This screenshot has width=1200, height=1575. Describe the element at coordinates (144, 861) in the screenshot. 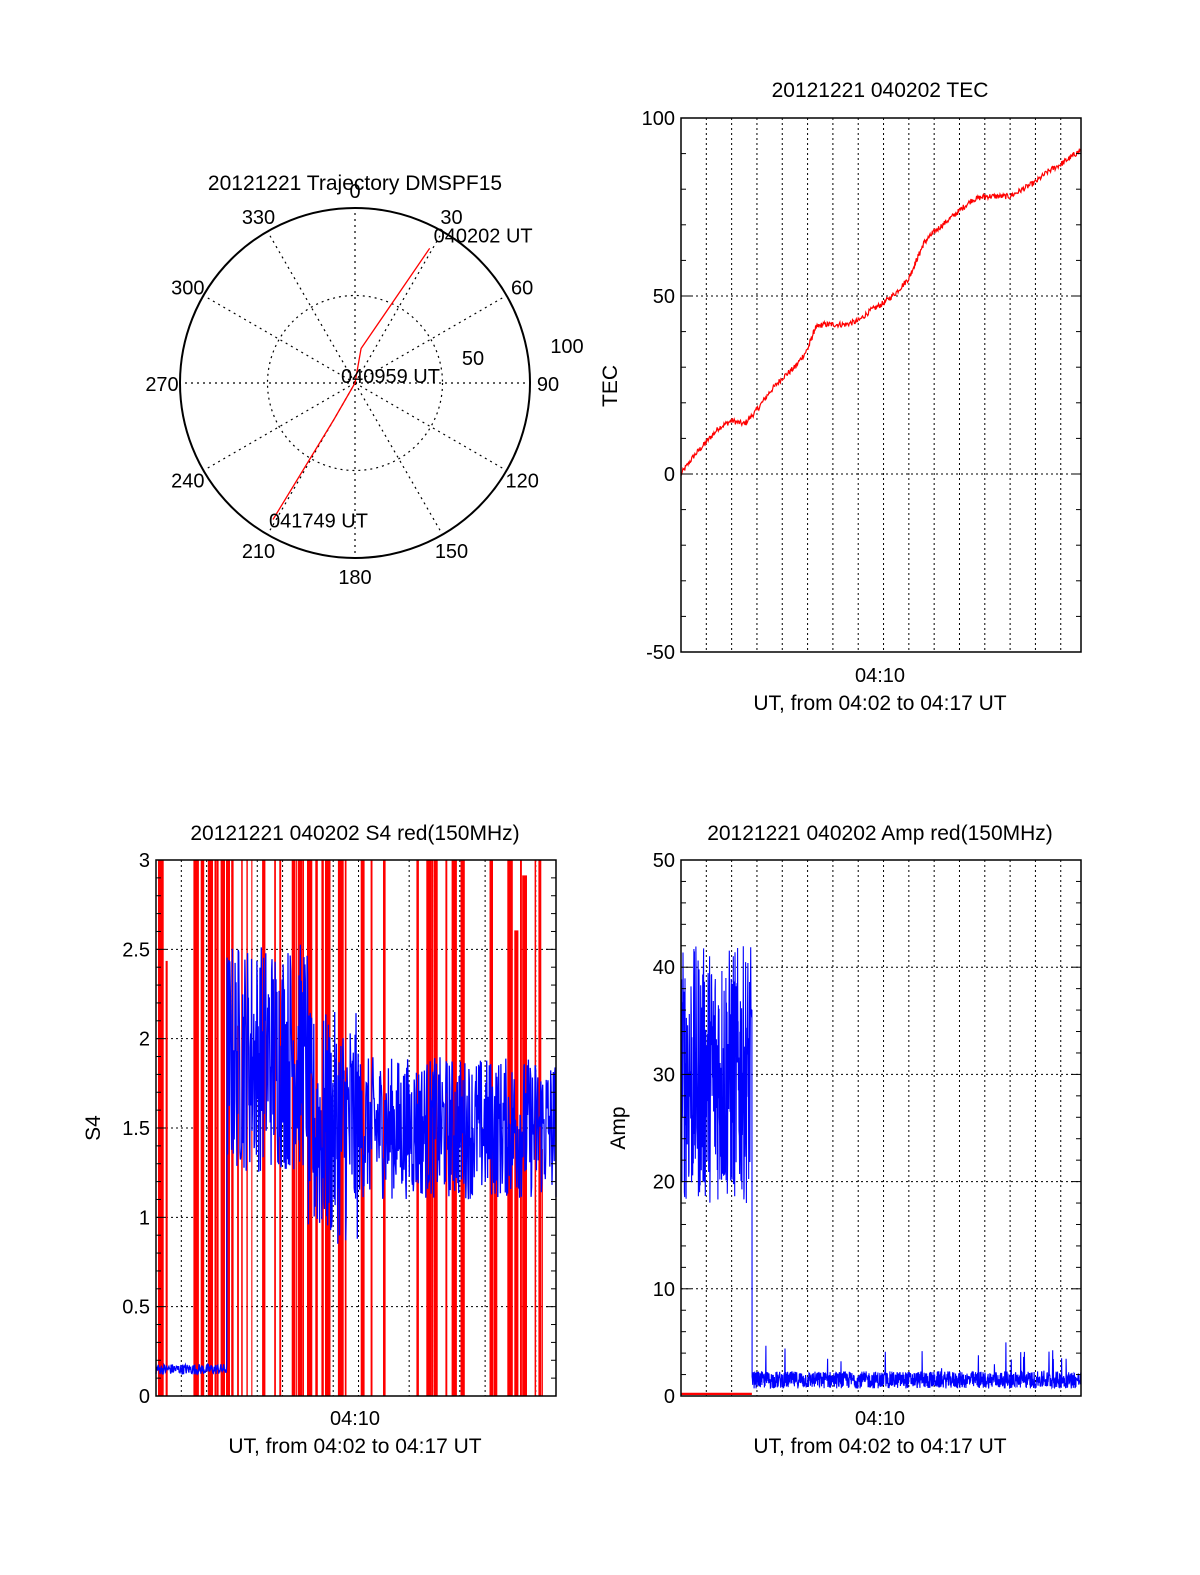

I see `s4-y-tick-label: 3` at that location.